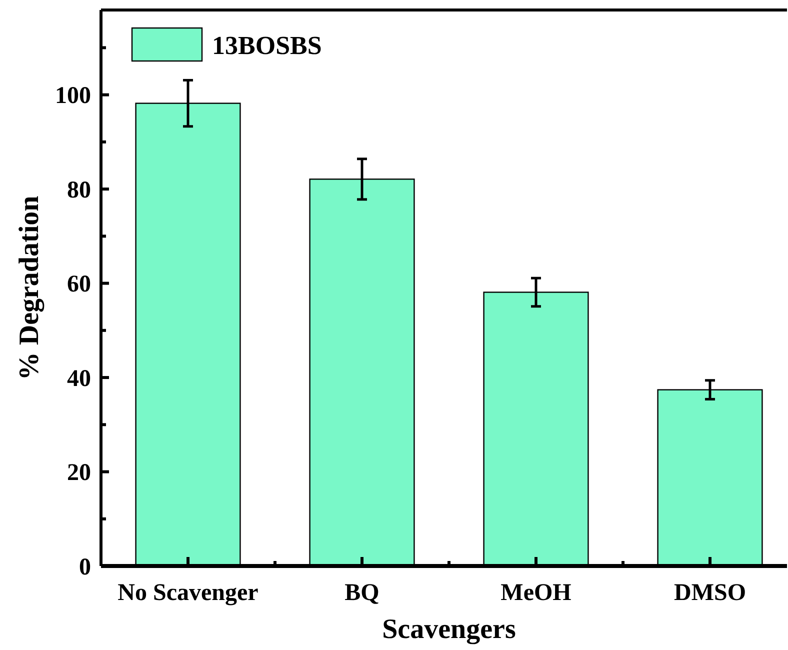  I want to click on x-tick-label: BQ, so click(362, 593).